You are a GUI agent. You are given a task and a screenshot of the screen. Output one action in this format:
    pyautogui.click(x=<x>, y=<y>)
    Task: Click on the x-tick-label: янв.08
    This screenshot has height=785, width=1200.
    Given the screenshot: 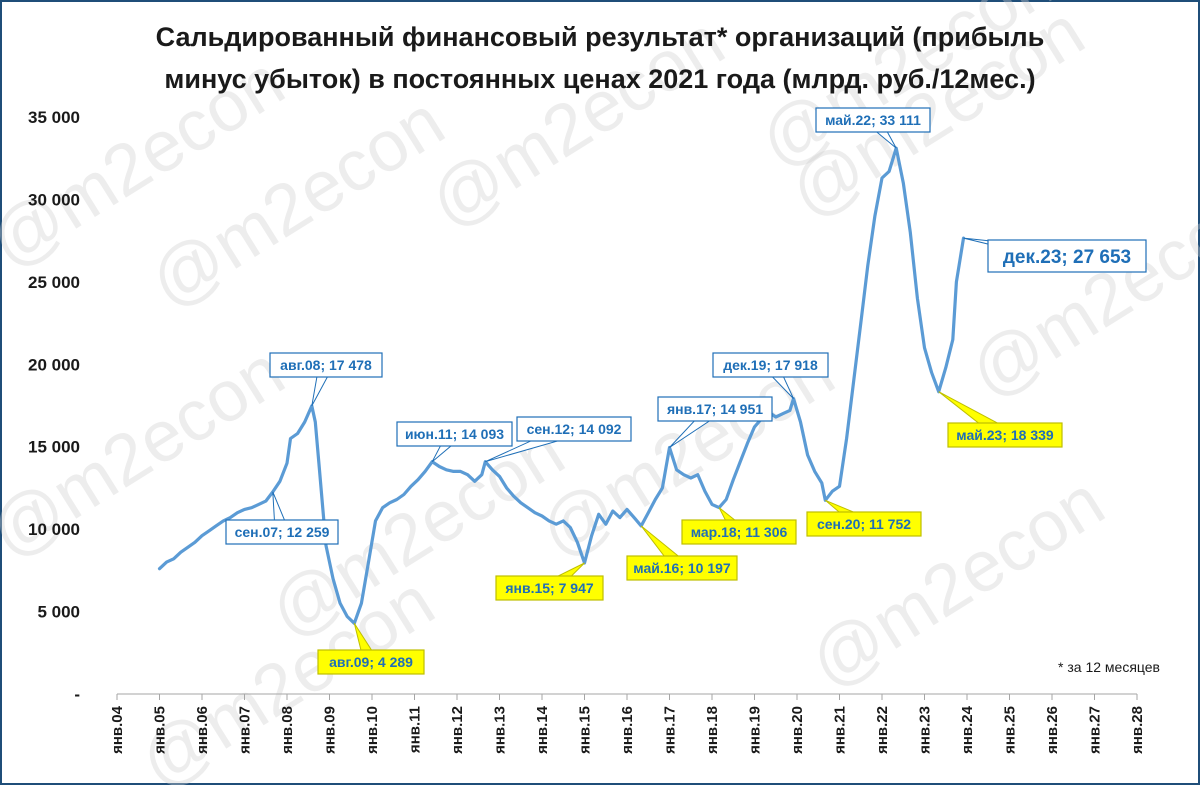 What is the action you would take?
    pyautogui.click(x=287, y=730)
    